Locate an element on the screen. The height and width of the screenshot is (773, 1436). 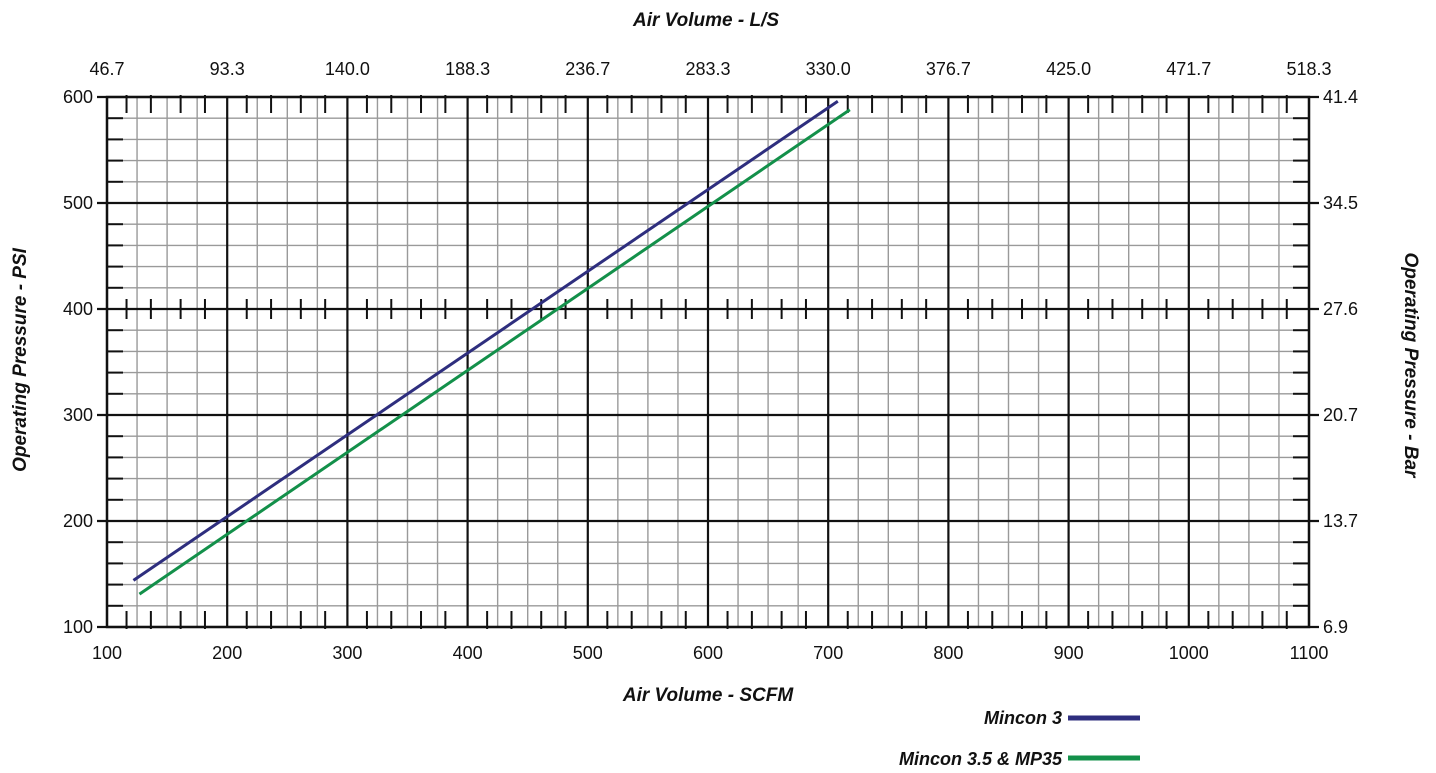
x-top-tick-label: 471.7 is located at coordinates (1188, 69).